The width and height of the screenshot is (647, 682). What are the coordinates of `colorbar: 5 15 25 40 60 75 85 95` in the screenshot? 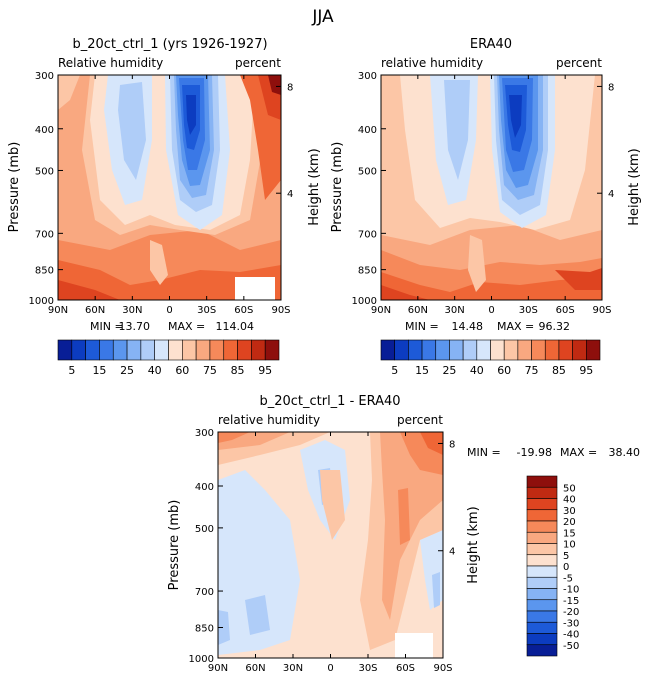 It's located at (490, 358).